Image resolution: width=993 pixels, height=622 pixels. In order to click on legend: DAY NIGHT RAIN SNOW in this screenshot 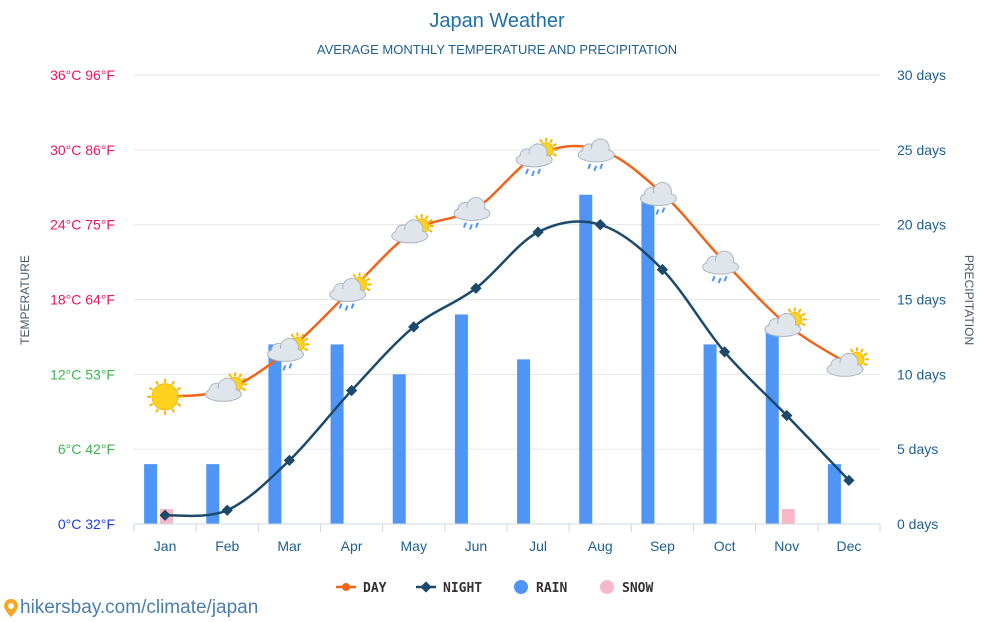, I will do `click(494, 588)`.